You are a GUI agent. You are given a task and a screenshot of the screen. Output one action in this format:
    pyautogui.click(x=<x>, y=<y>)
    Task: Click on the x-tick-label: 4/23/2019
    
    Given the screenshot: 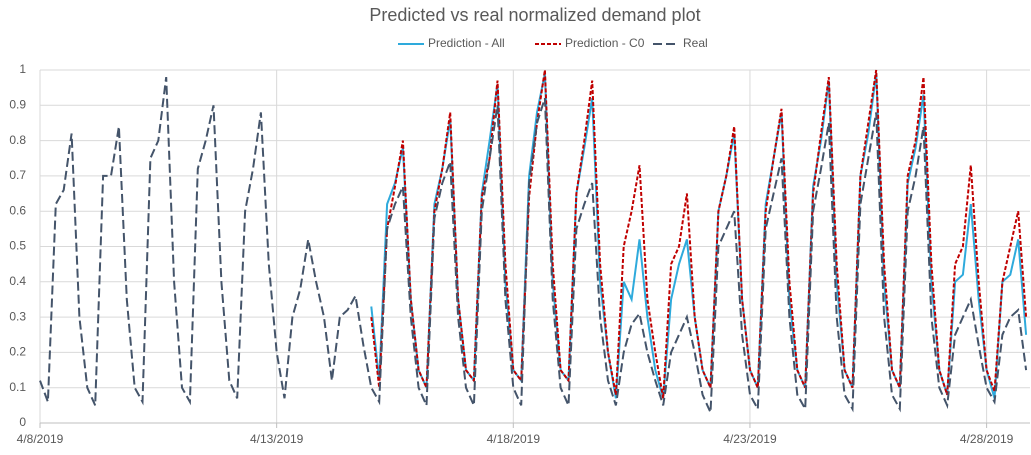 What is the action you would take?
    pyautogui.click(x=750, y=439)
    